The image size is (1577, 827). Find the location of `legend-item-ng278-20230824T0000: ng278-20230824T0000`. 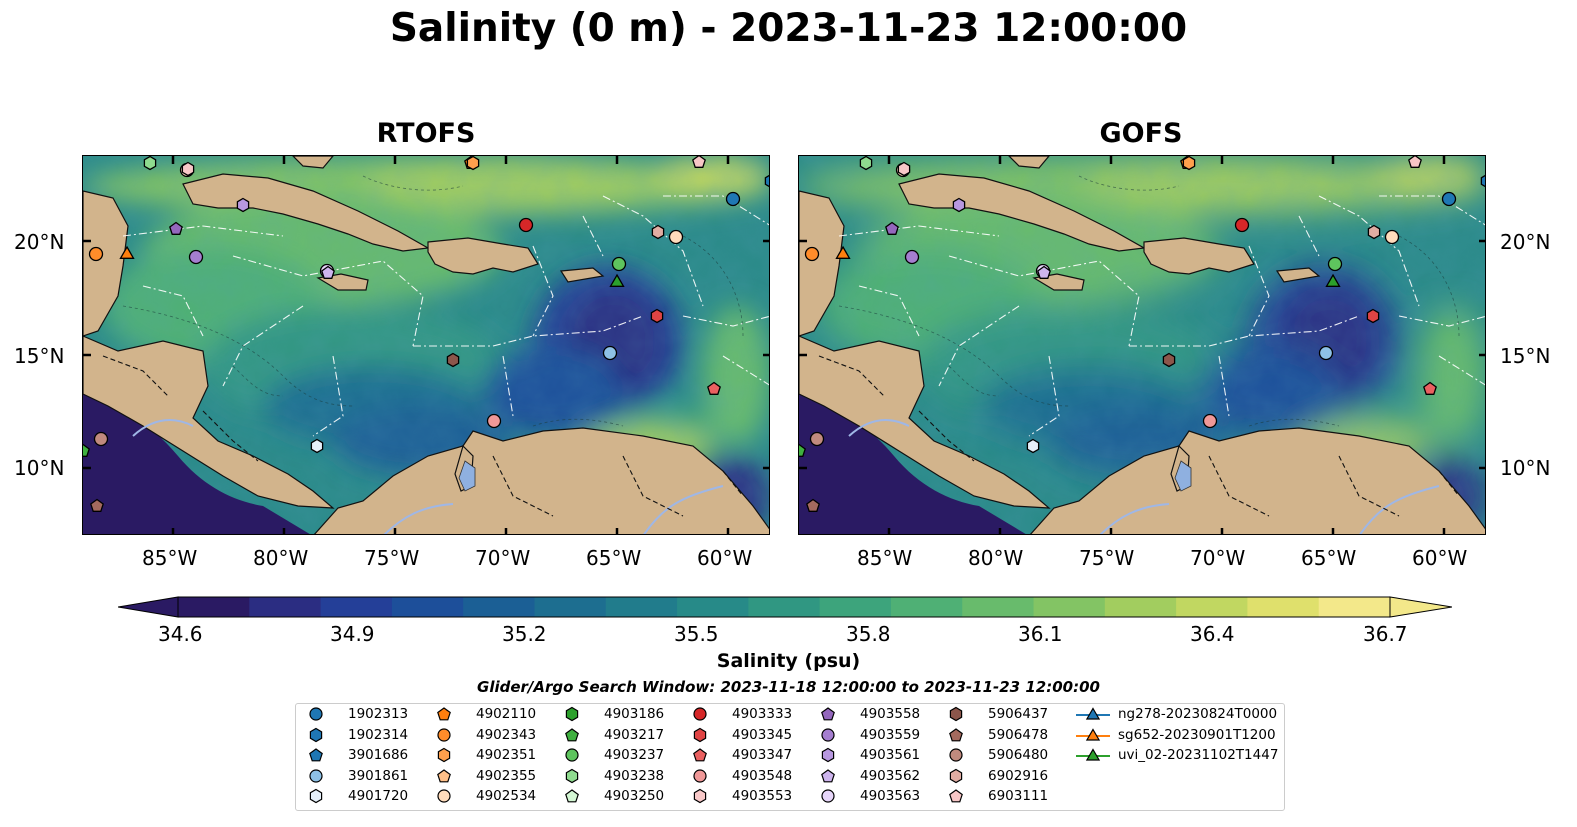

legend-item-ng278-20230824T0000: ng278-20230824T0000 is located at coordinates (1176, 714).